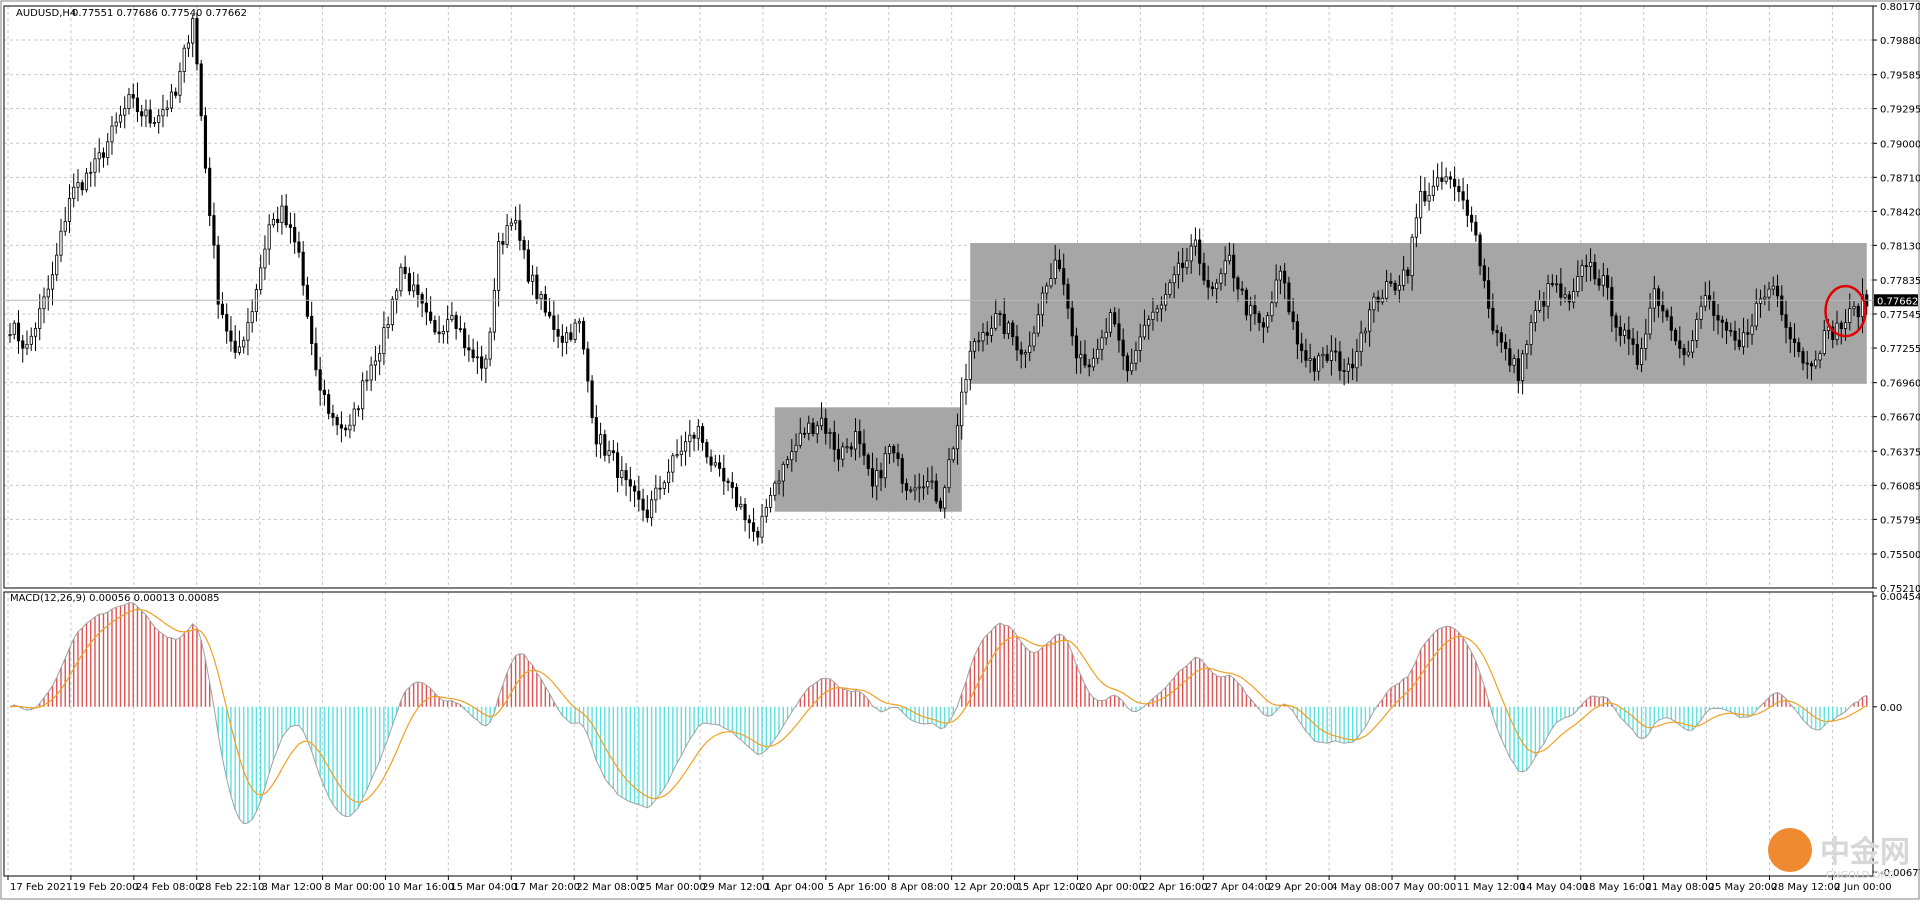 The width and height of the screenshot is (1920, 904). I want to click on x-tick-label: 27 Apr 04:00, so click(1237, 887).